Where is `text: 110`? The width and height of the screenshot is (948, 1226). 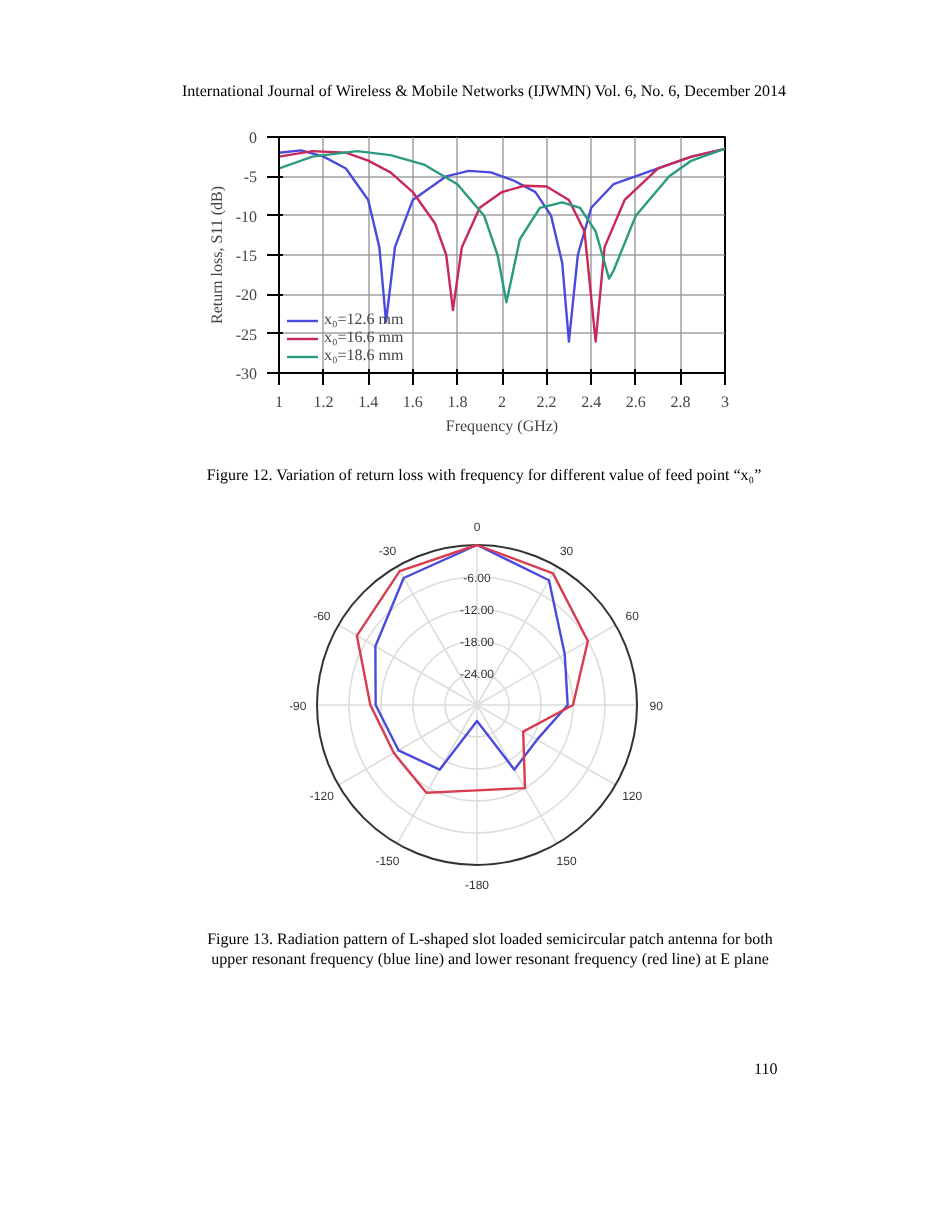
text: 110 is located at coordinates (766, 1070).